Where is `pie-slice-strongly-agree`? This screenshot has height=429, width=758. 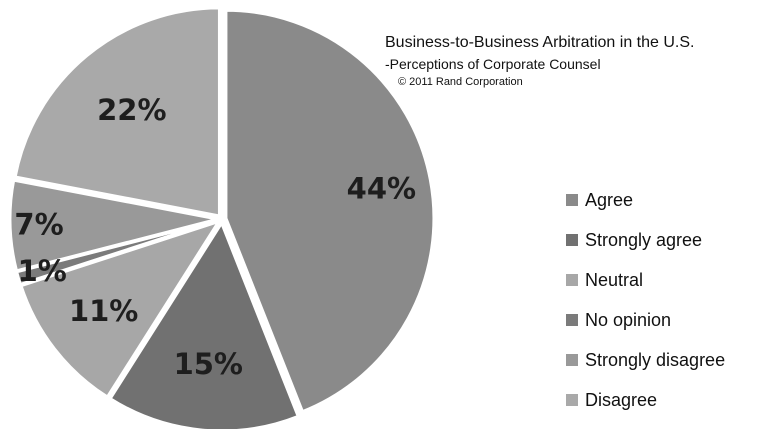
pie-slice-strongly-agree is located at coordinates (204, 325).